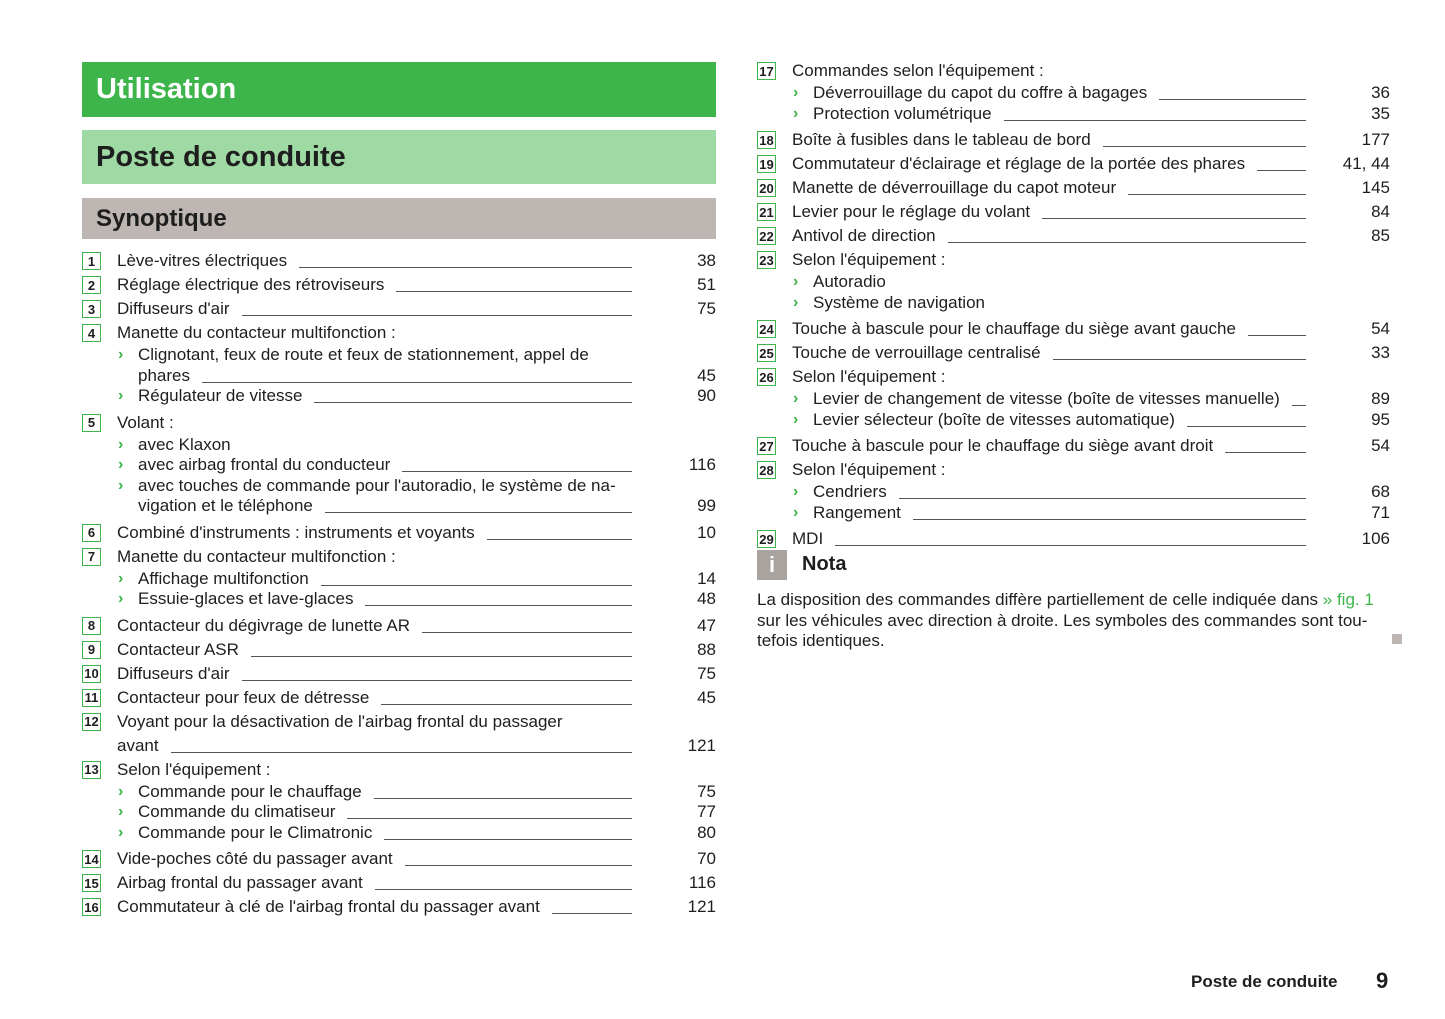 This screenshot has width=1445, height=1019. I want to click on fig-link: » fig. 1, so click(1348, 599).